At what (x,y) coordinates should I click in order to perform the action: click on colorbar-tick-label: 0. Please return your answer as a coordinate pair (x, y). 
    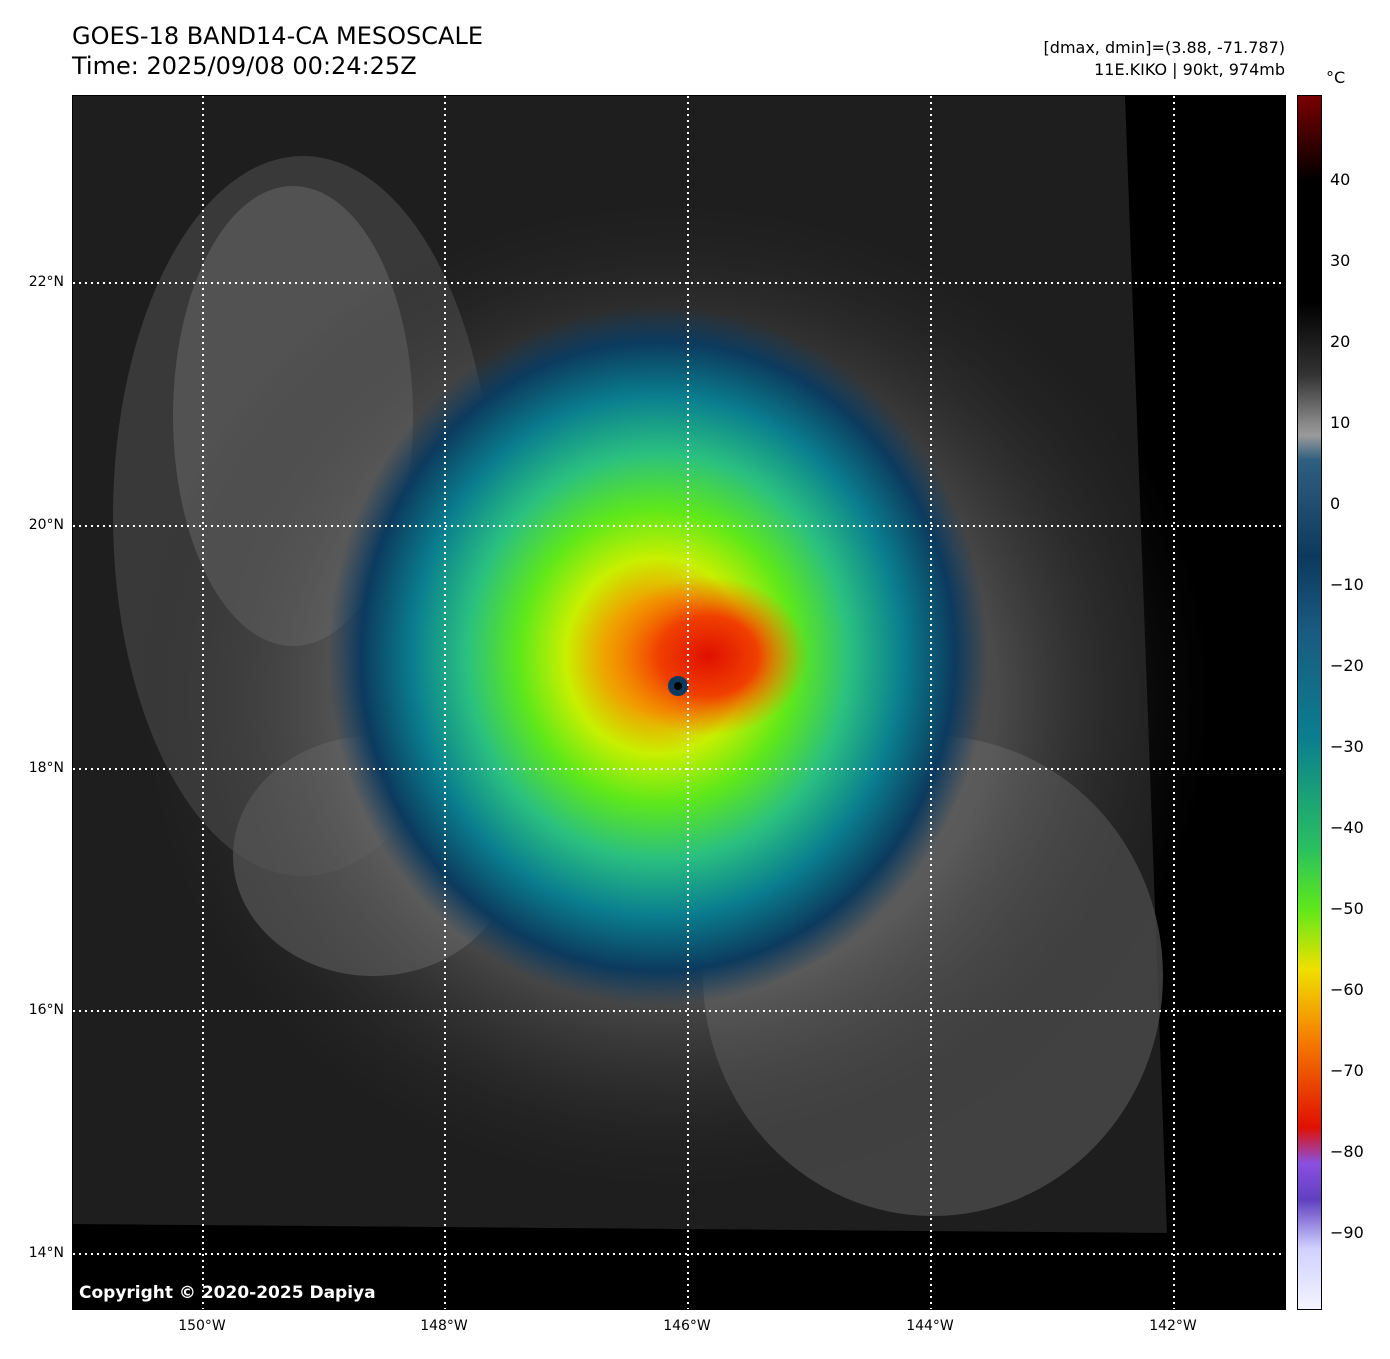
    Looking at the image, I should click on (1335, 503).